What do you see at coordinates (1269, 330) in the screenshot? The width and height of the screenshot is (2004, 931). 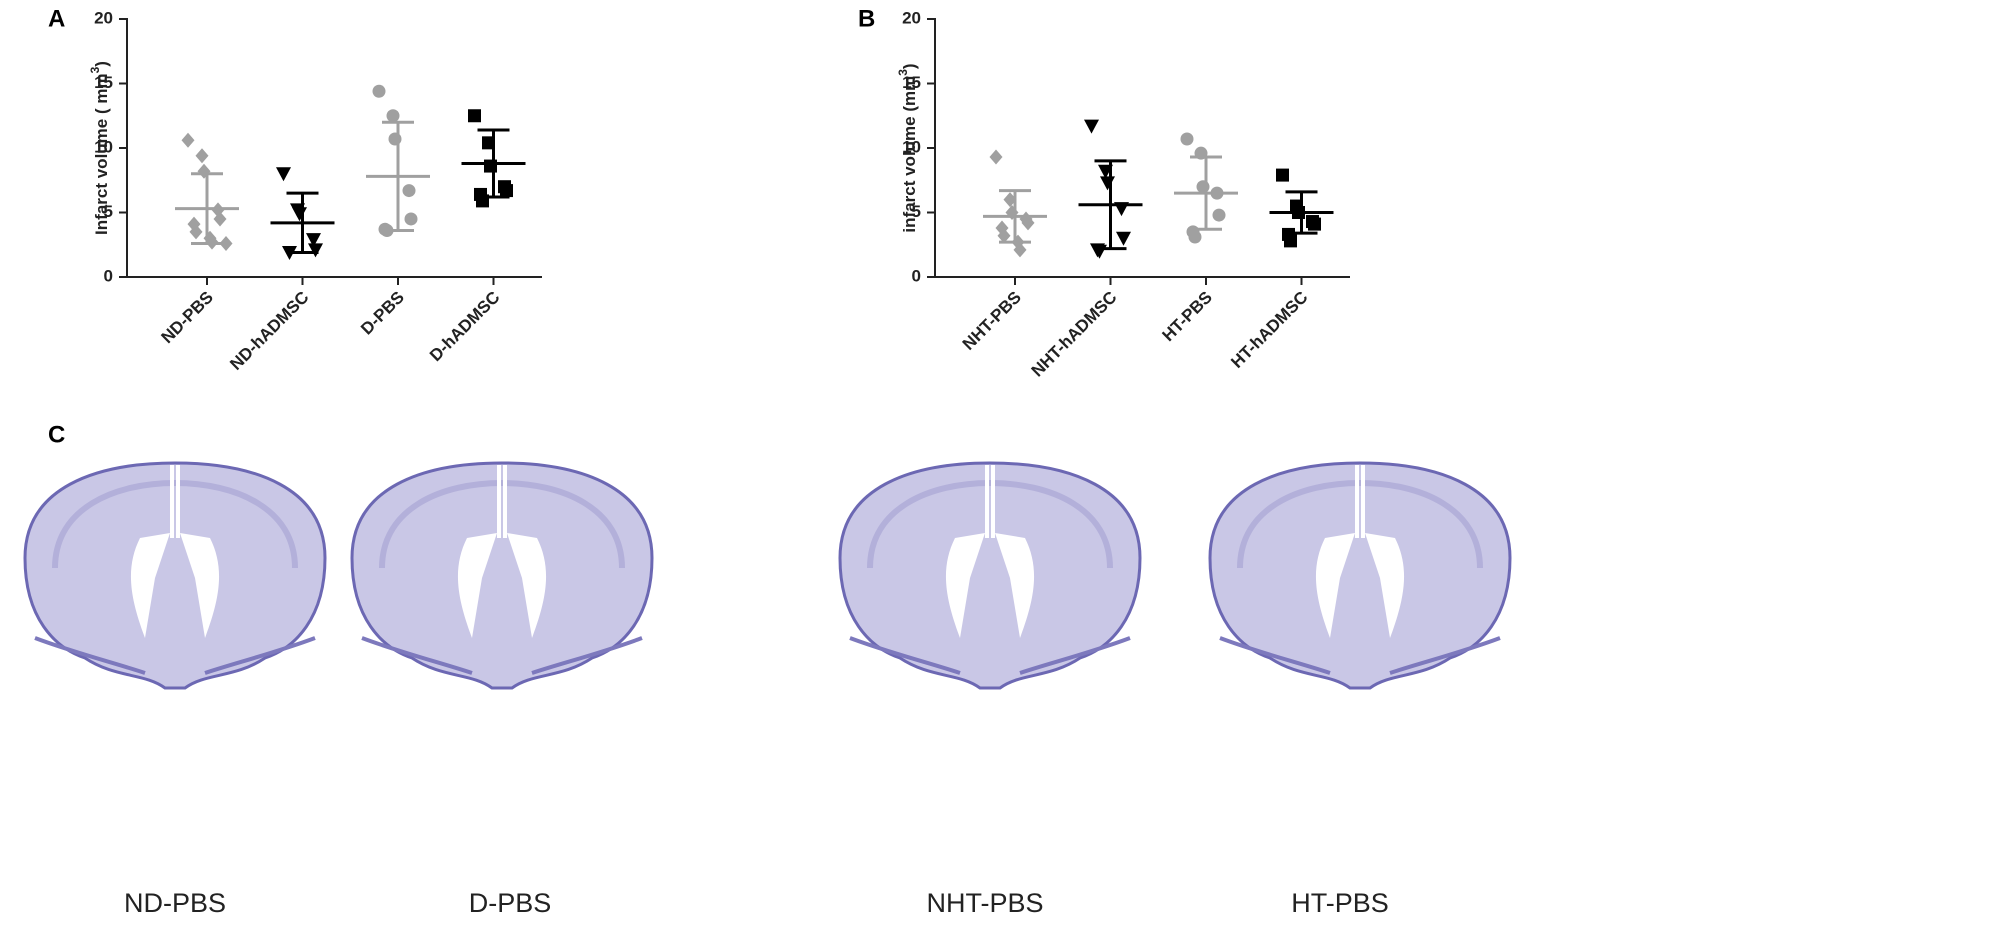 I see `x-tick-label: HT-hADMSC` at bounding box center [1269, 330].